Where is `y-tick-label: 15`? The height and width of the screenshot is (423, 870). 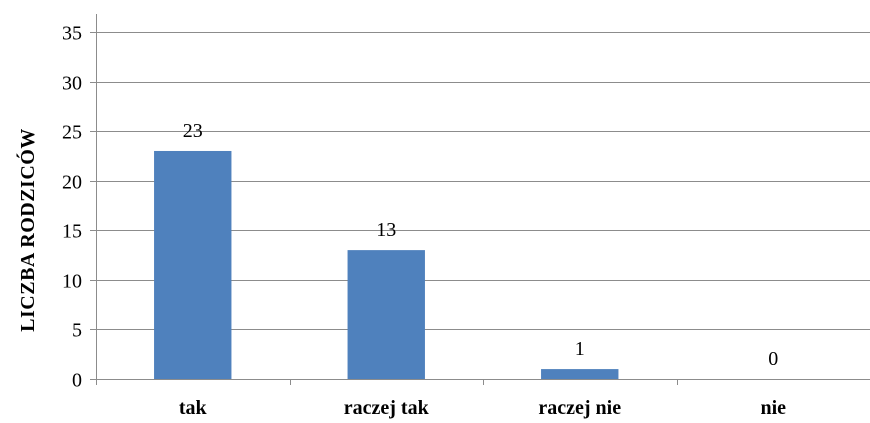
y-tick-label: 15 is located at coordinates (72, 232).